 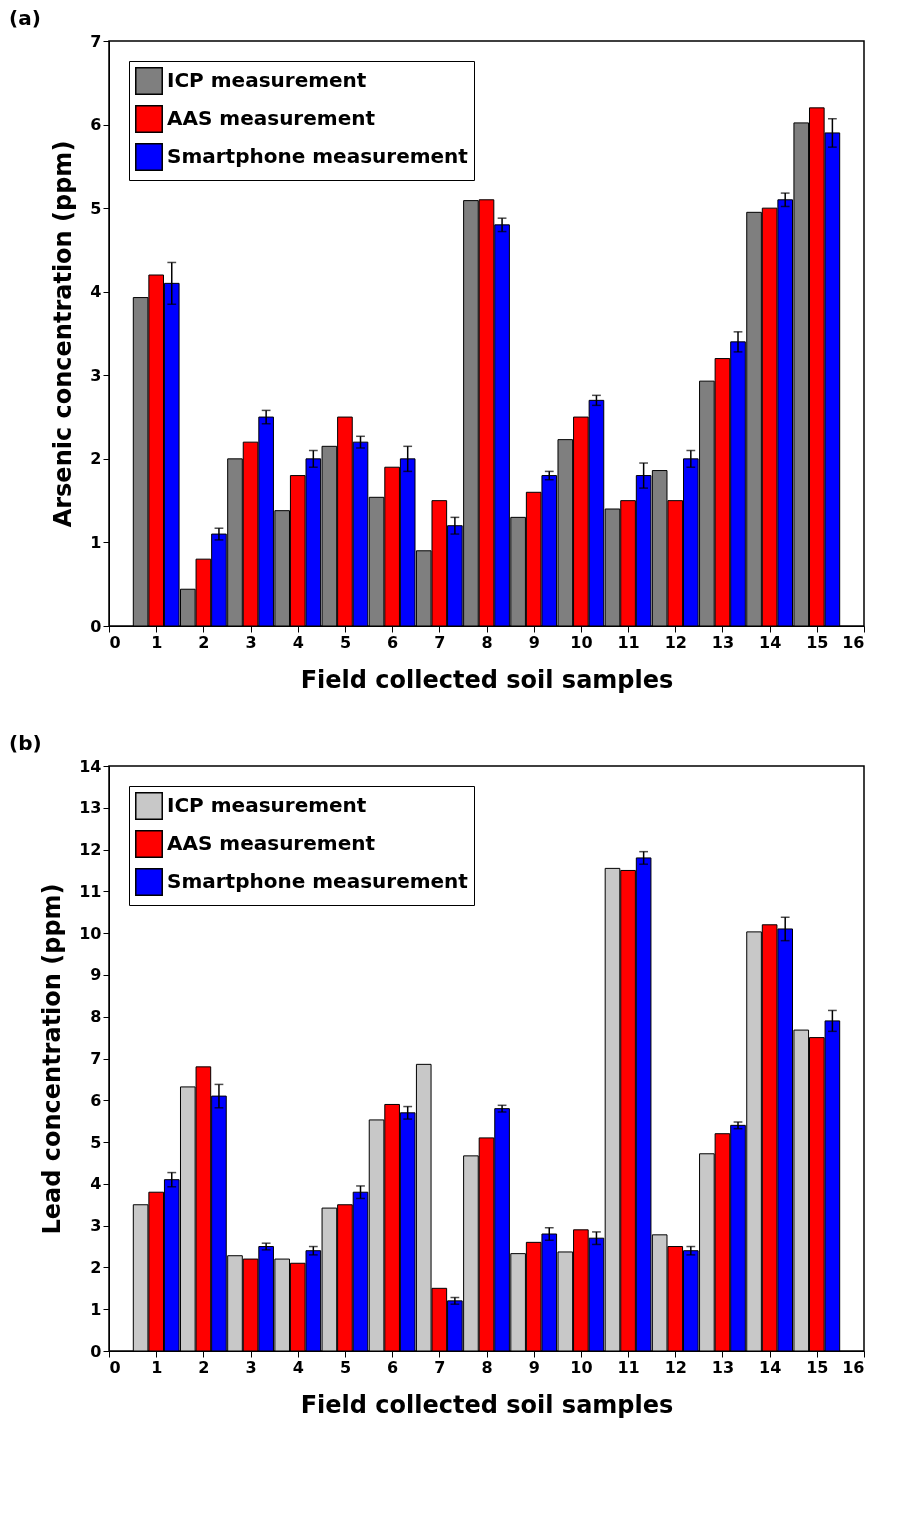 What do you see at coordinates (52, 1059) in the screenshot?
I see `y-axis-title: Lead concentration (ppm)` at bounding box center [52, 1059].